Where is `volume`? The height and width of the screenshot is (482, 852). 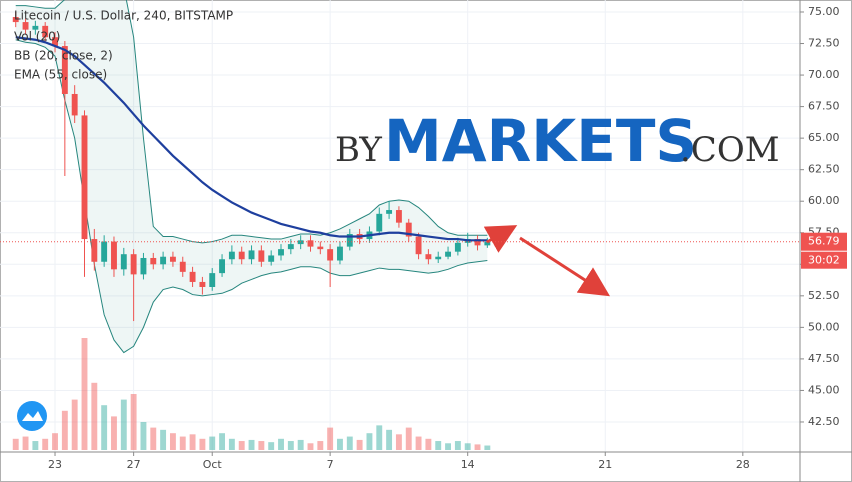 volume is located at coordinates (251, 394).